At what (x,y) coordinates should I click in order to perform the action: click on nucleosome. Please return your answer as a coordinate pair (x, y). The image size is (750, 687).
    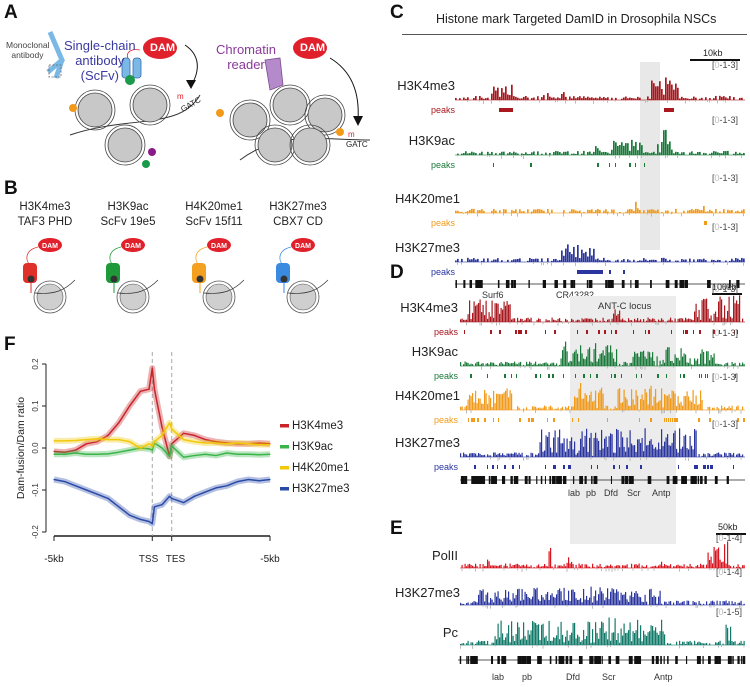
    Looking at the image, I should click on (287, 125).